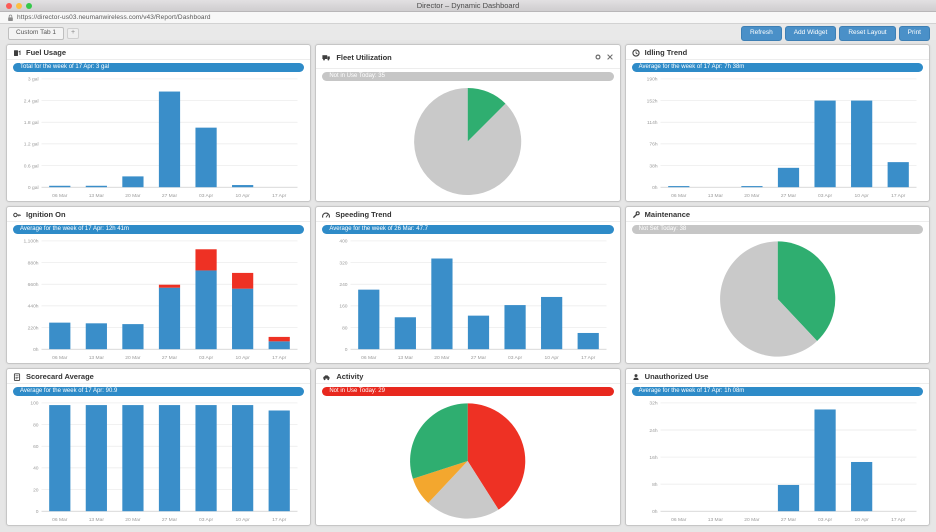  I want to click on widget-header-drag-handle: Idling Trend, so click(777, 52).